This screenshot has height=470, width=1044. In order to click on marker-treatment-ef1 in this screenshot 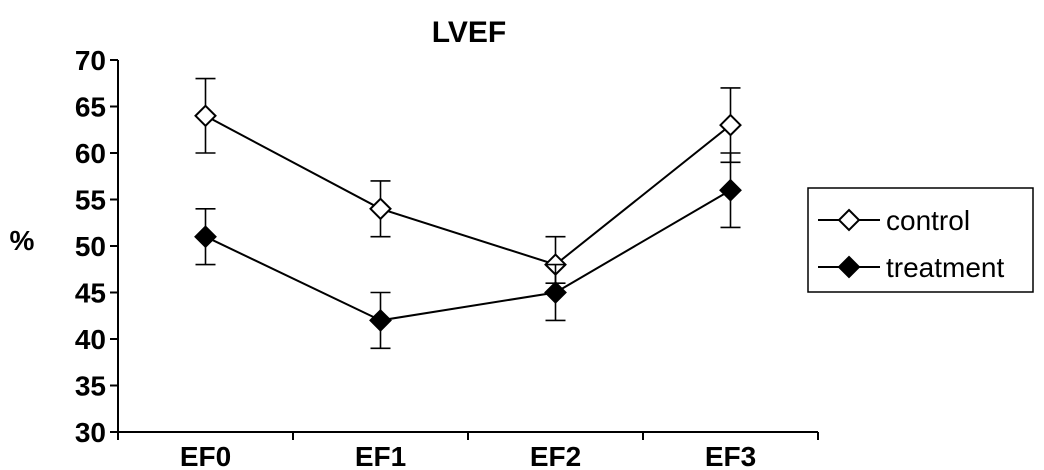, I will do `click(380, 320)`.